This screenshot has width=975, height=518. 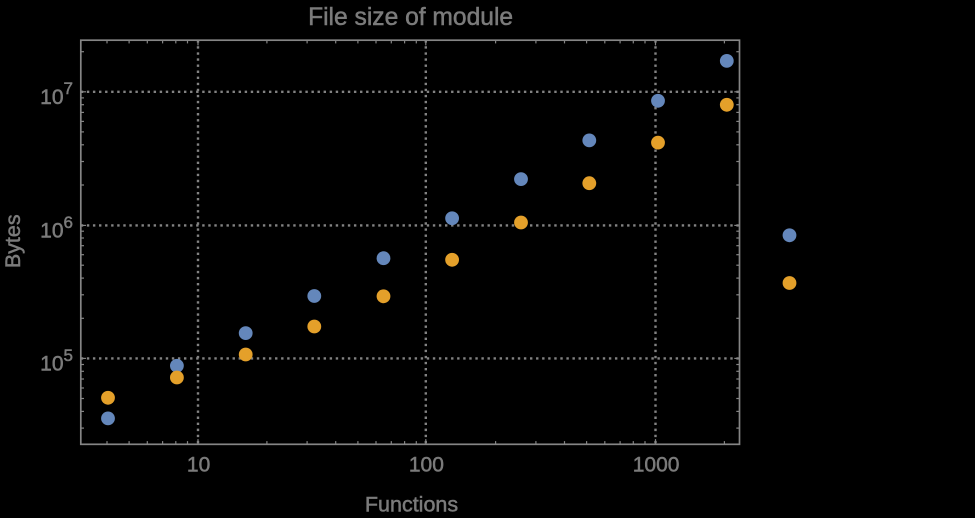 What do you see at coordinates (656, 464) in the screenshot?
I see `svg-text: 1000` at bounding box center [656, 464].